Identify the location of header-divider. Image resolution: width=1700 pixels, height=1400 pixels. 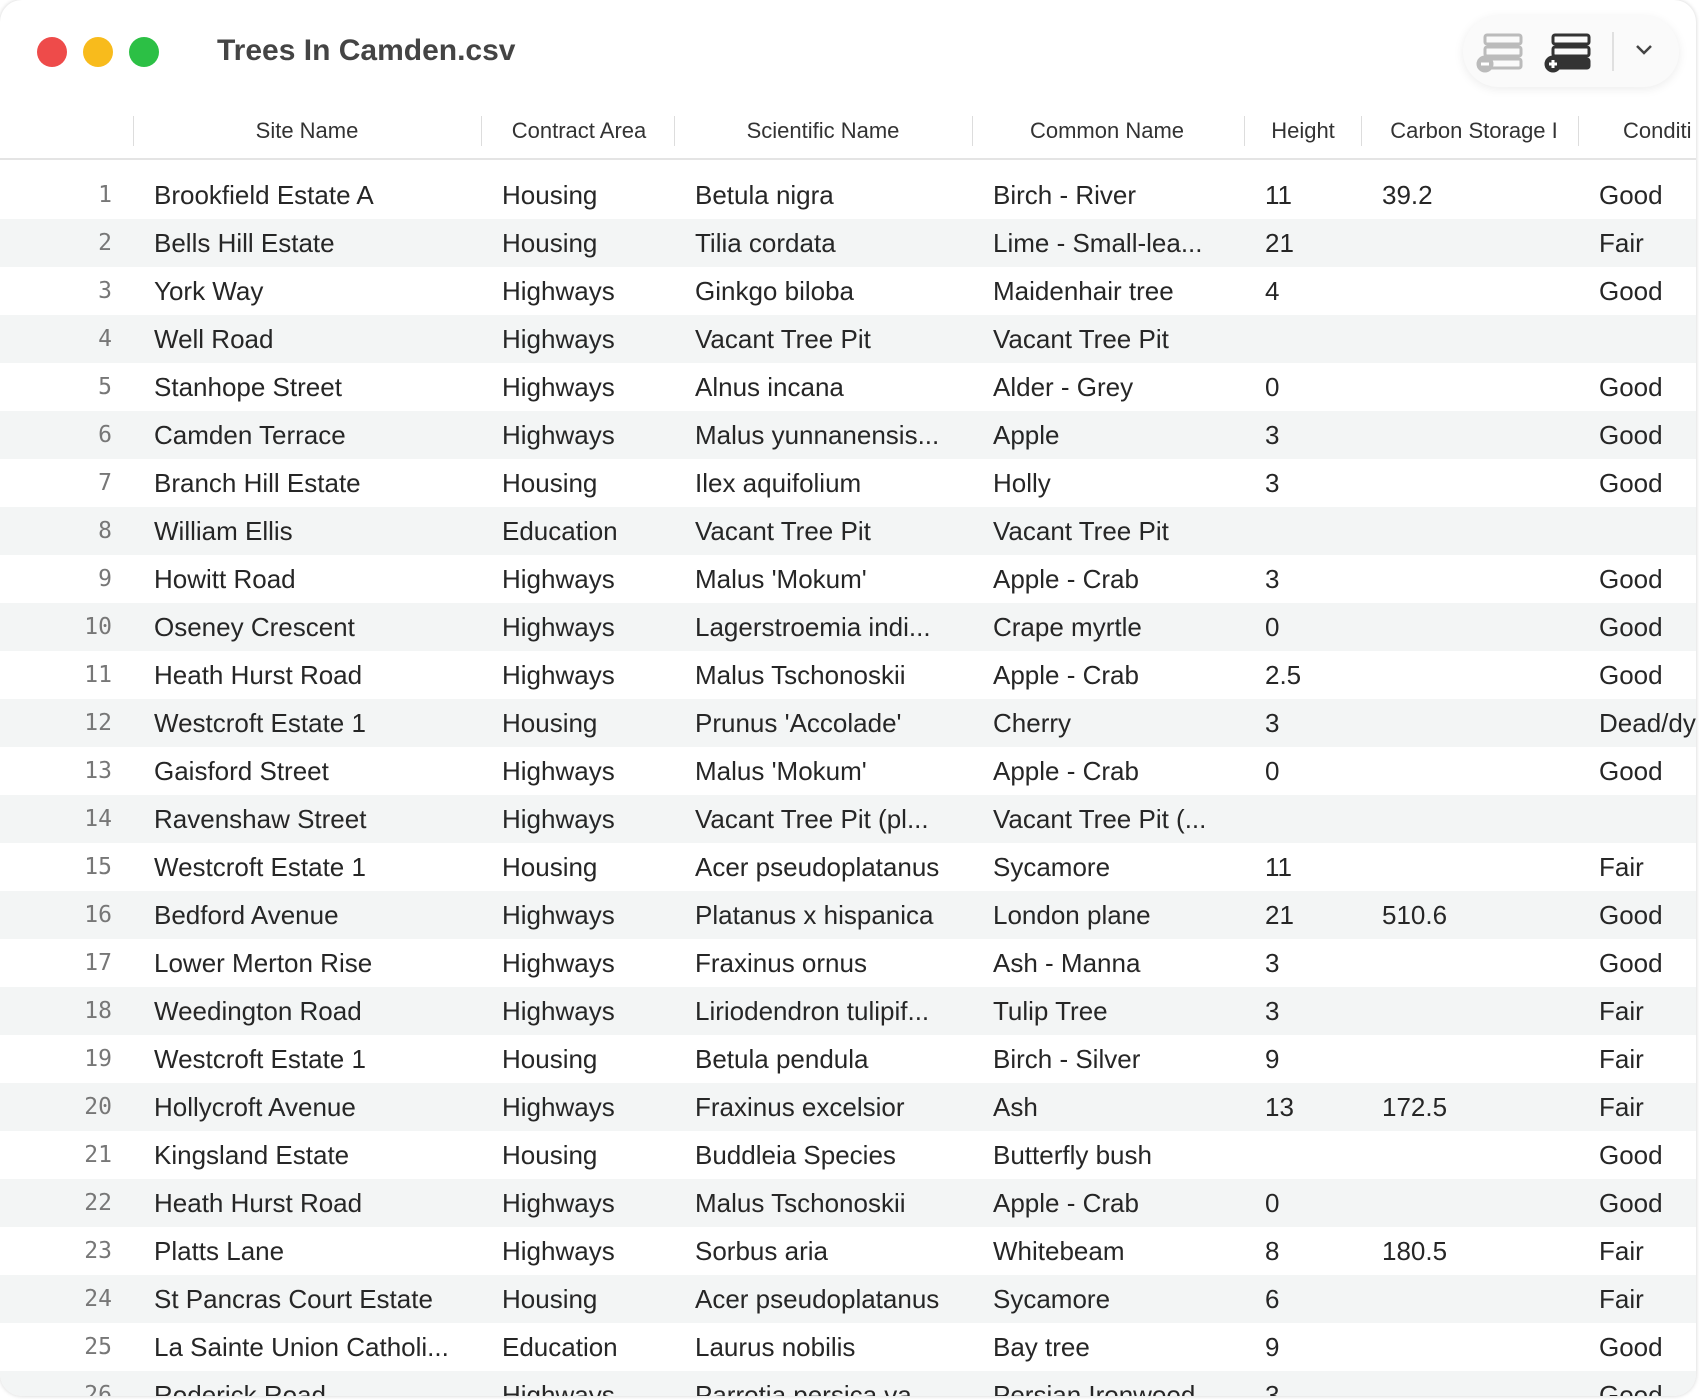
(848, 159).